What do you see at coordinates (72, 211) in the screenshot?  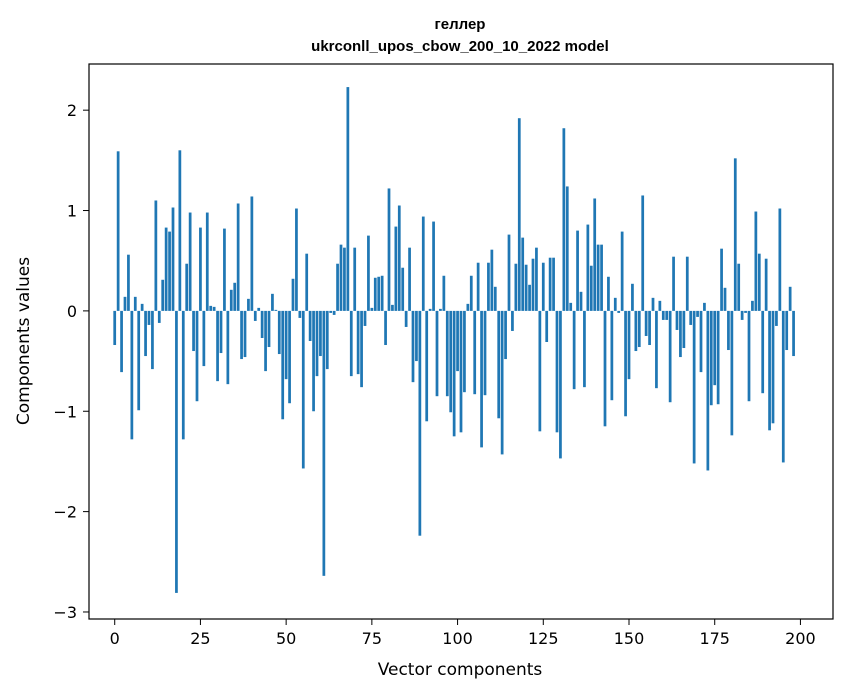 I see `y-tick-label: 1` at bounding box center [72, 211].